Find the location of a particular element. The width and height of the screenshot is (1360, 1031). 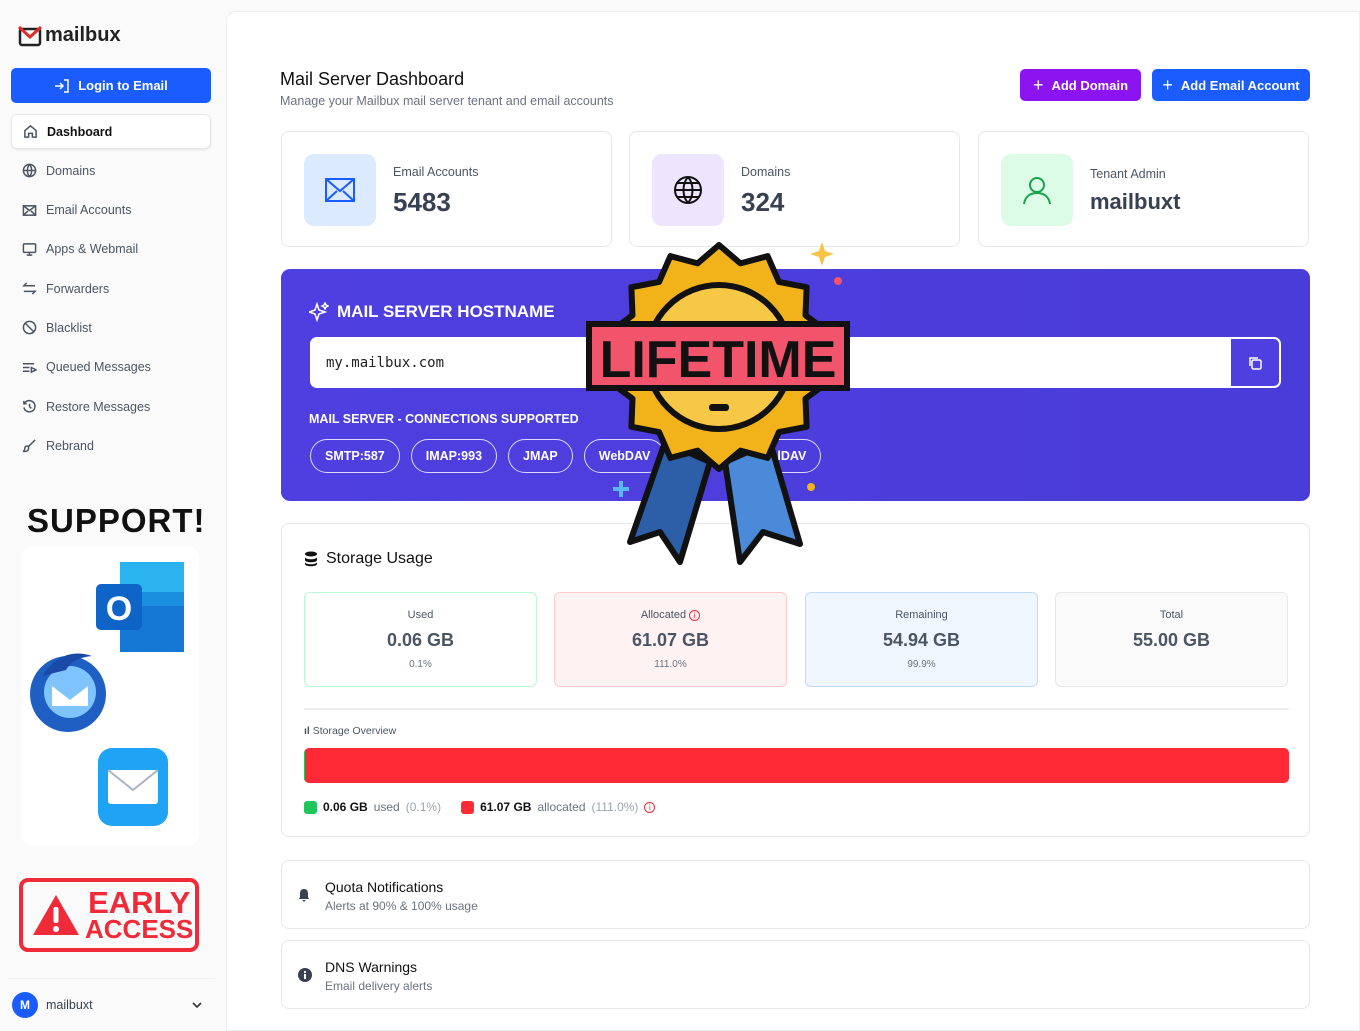

stat-card-email-accounts: Email Accounts 5483 is located at coordinates (446, 189).